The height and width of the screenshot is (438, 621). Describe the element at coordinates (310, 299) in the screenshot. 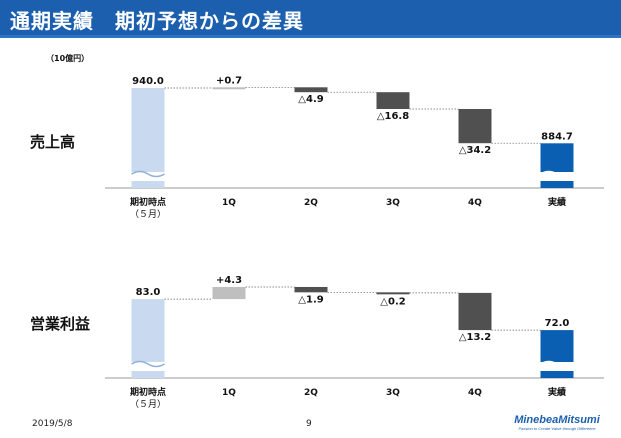

I see `data-label: △1.9` at that location.